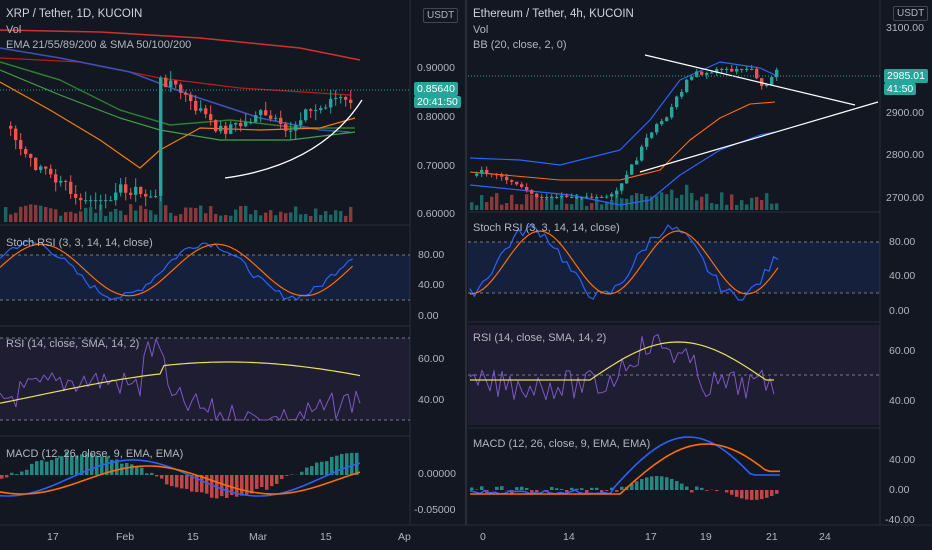 This screenshot has width=932, height=550. What do you see at coordinates (14, 30) in the screenshot?
I see `left-vol-label: Vol` at bounding box center [14, 30].